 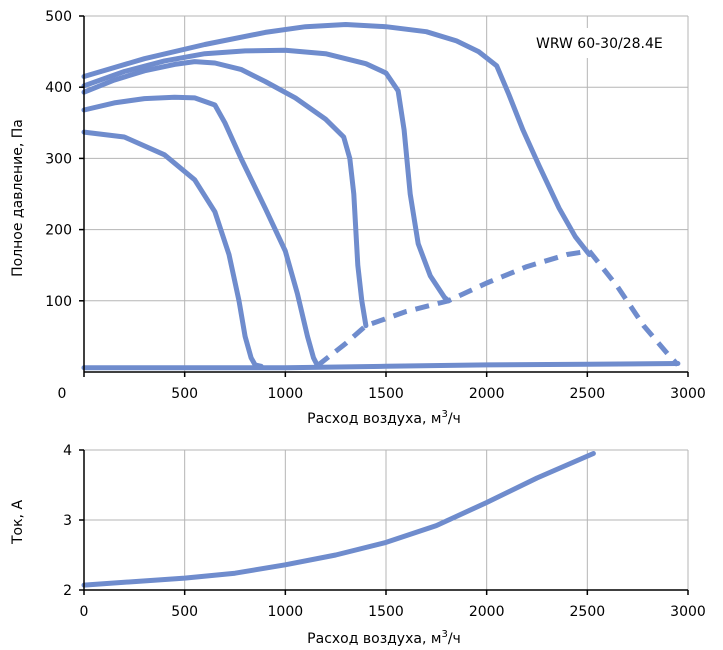 What do you see at coordinates (588, 394) in the screenshot?
I see `pressure-x-tick-label: 2500` at bounding box center [588, 394].